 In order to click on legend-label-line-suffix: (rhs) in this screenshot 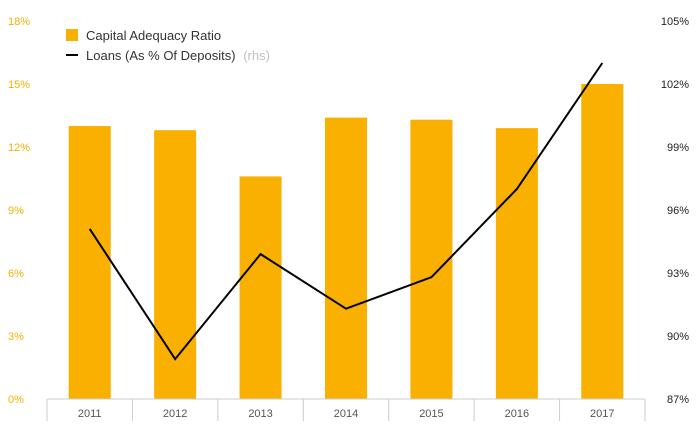, I will do `click(256, 55)`.